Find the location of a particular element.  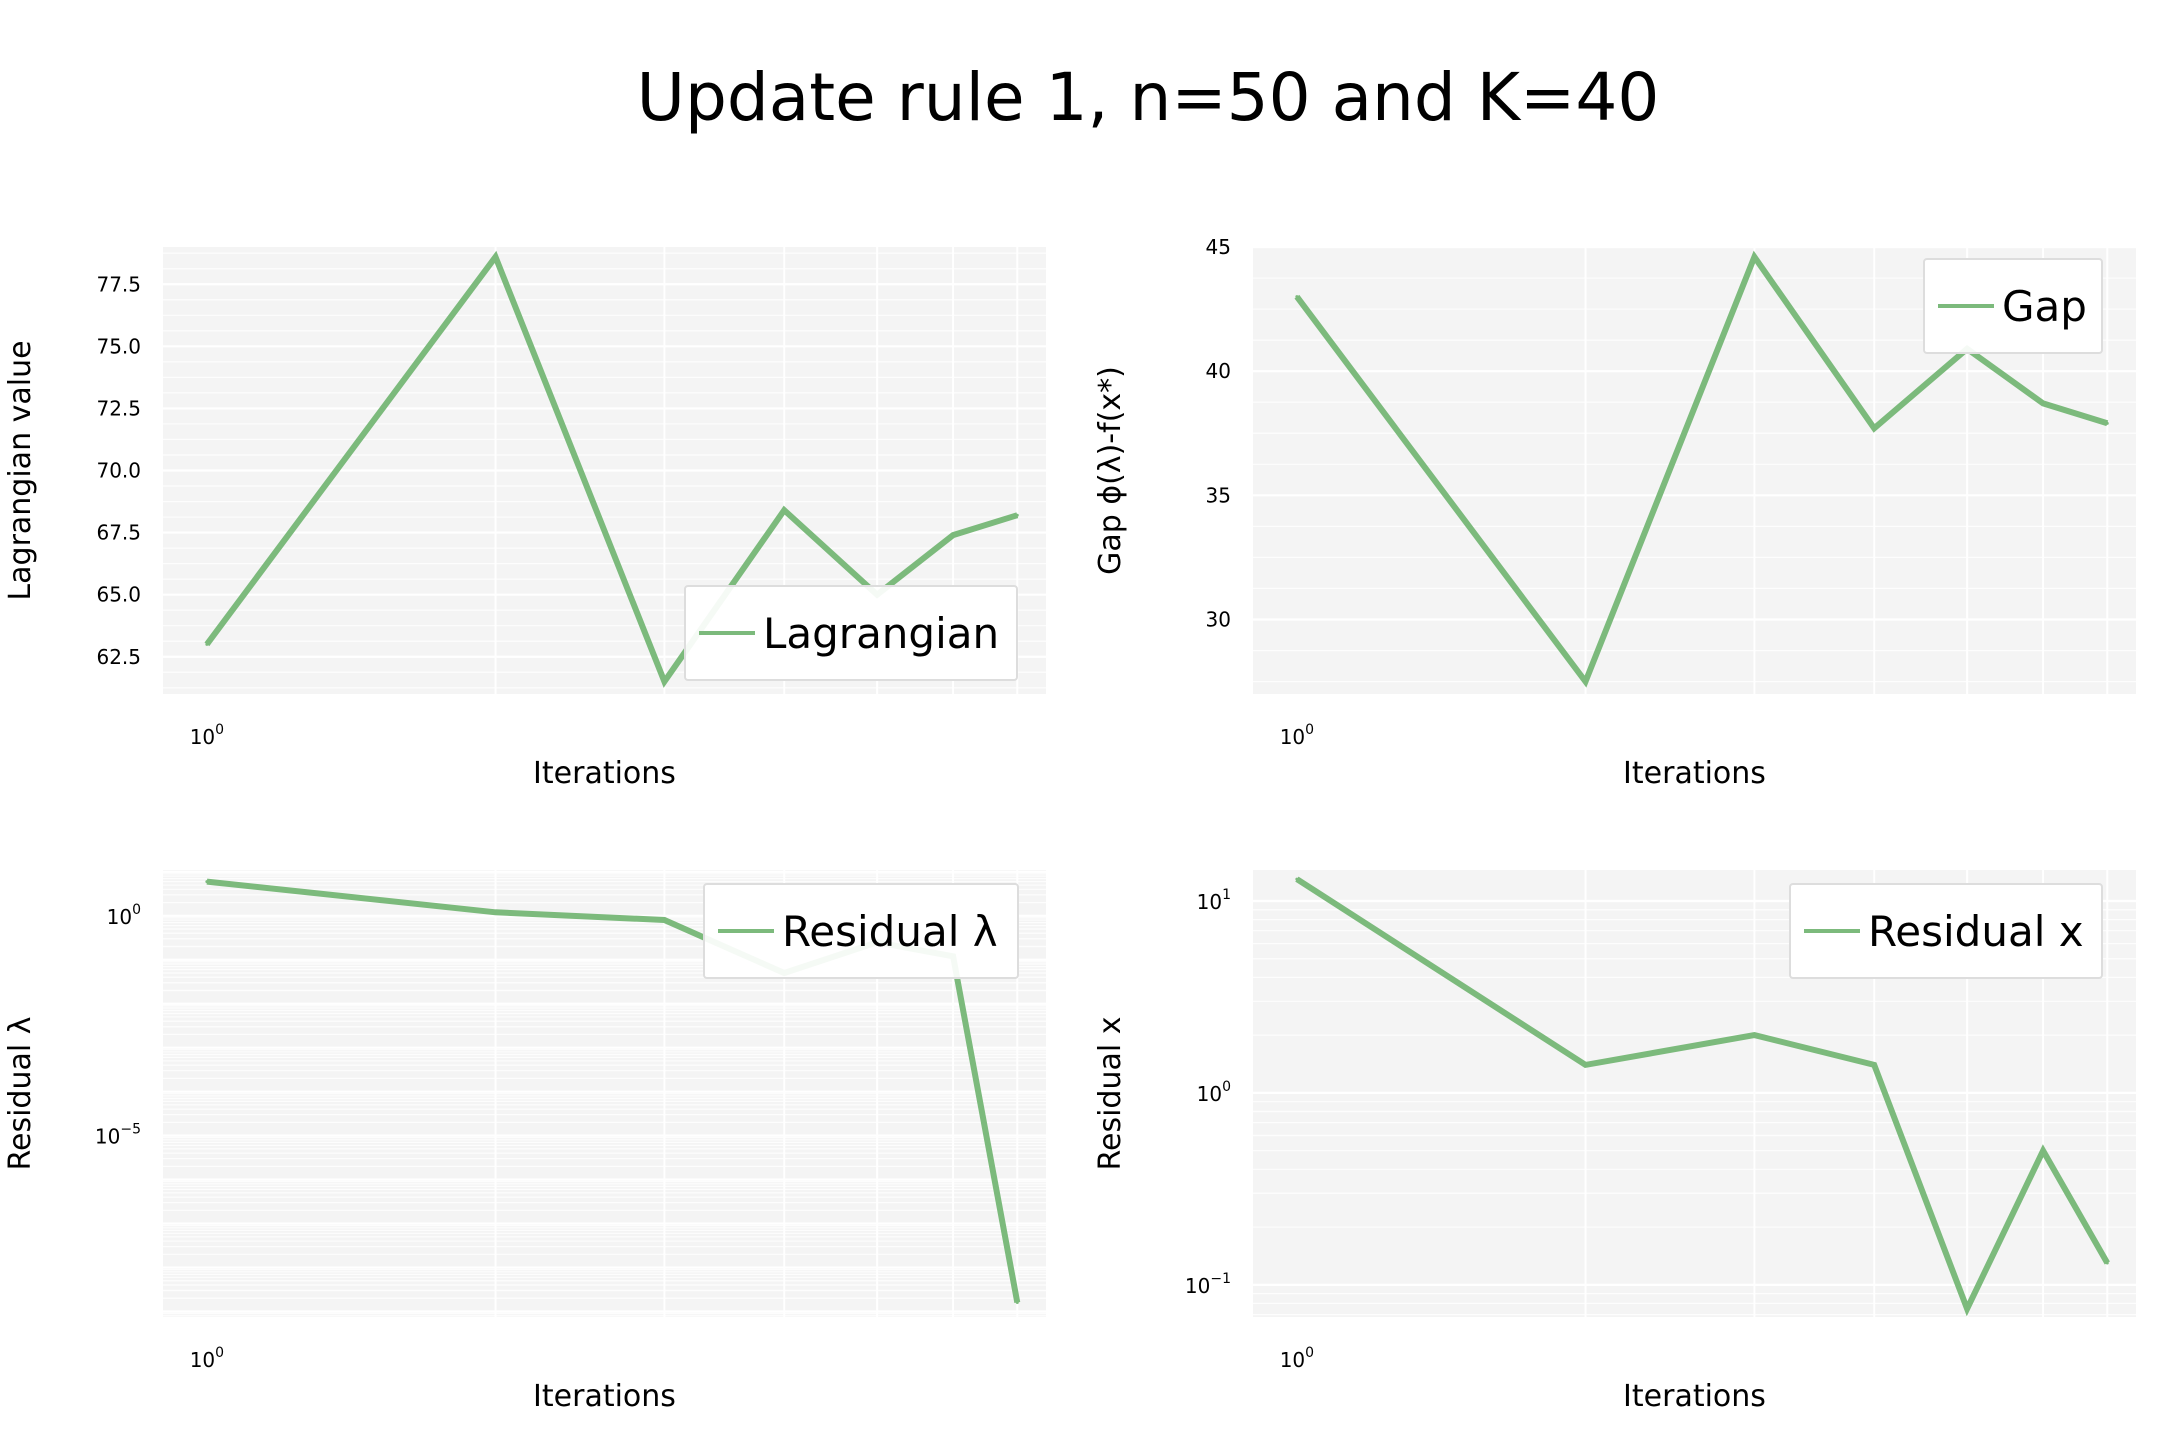

legend: Lagrangian is located at coordinates (851, 633).